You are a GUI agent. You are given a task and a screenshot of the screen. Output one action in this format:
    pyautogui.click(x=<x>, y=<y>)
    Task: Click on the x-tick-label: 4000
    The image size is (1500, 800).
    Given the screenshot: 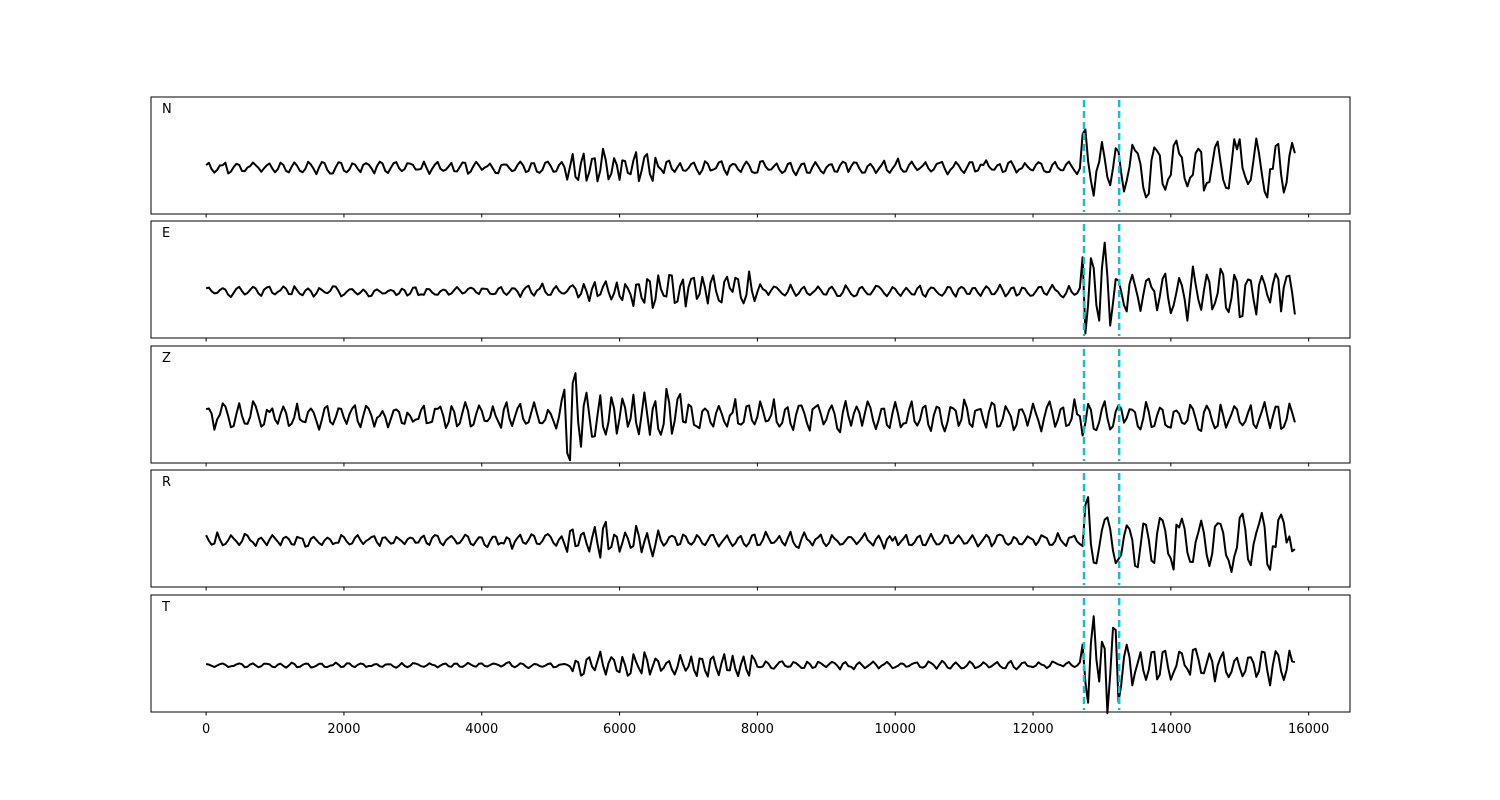 What is the action you would take?
    pyautogui.click(x=481, y=729)
    